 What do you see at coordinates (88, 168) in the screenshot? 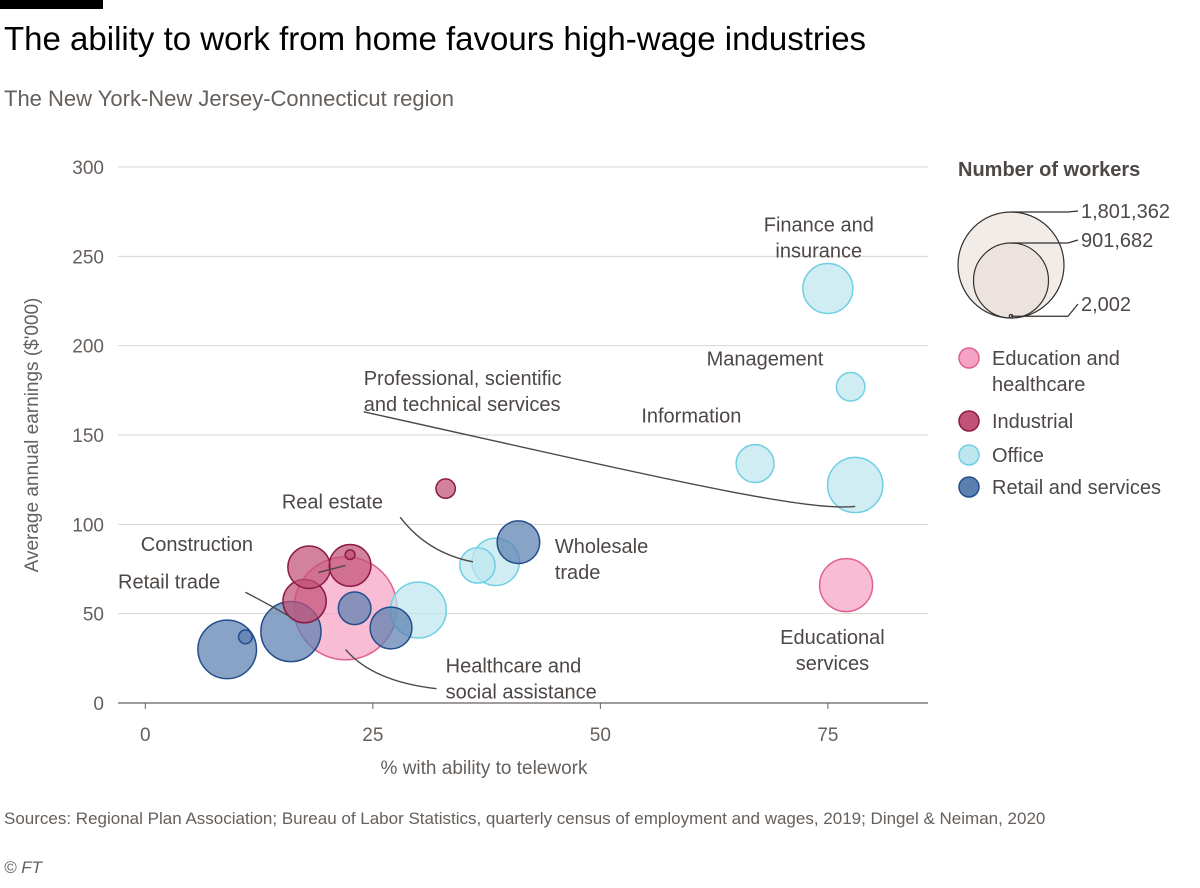
I see `y-tick-label: 300` at bounding box center [88, 168].